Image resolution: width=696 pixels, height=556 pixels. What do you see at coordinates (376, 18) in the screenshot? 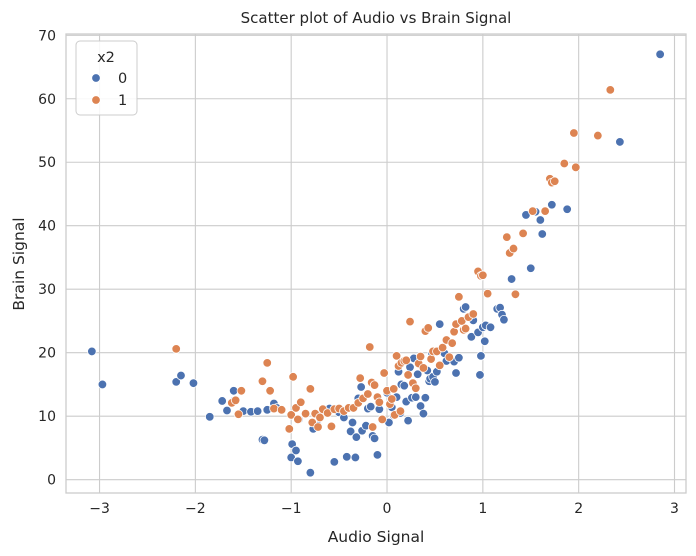
I see `chart-title: Scatter plot of Audio vs Brain Signal` at bounding box center [376, 18].